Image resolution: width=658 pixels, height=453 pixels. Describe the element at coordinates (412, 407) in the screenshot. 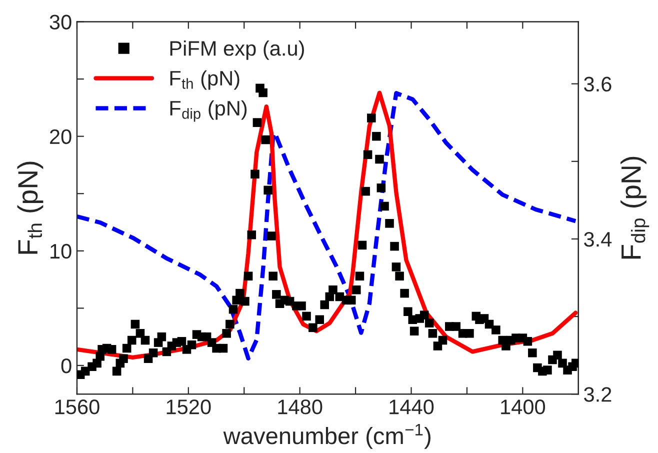

I see `x-tick-label: 1440` at that location.